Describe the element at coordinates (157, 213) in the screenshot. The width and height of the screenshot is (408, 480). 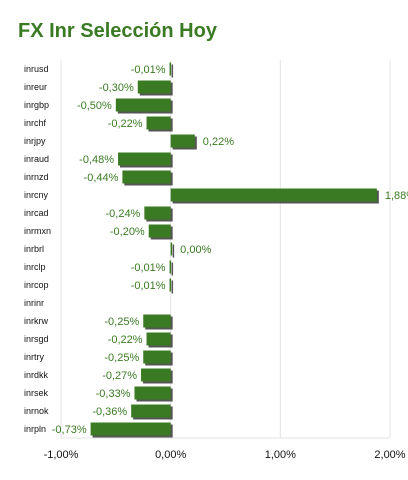
I see `bar-inrcad` at that location.